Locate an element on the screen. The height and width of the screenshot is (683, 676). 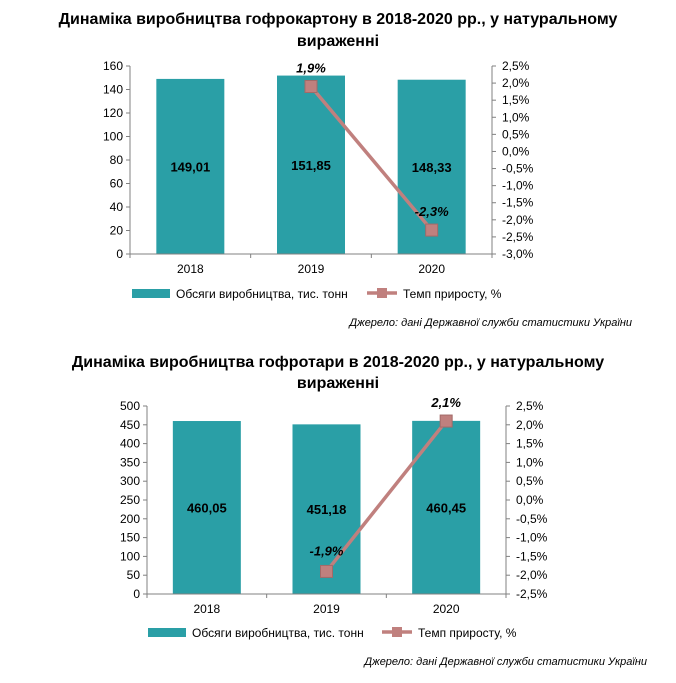
y-left-tick-label: 350 is located at coordinates (130, 462).